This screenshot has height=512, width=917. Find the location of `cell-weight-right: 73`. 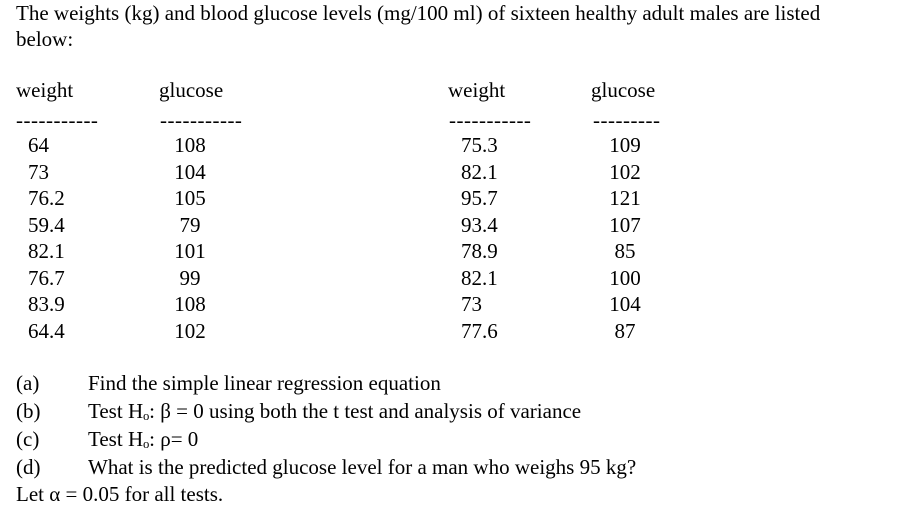

cell-weight-right: 73 is located at coordinates (471, 304).